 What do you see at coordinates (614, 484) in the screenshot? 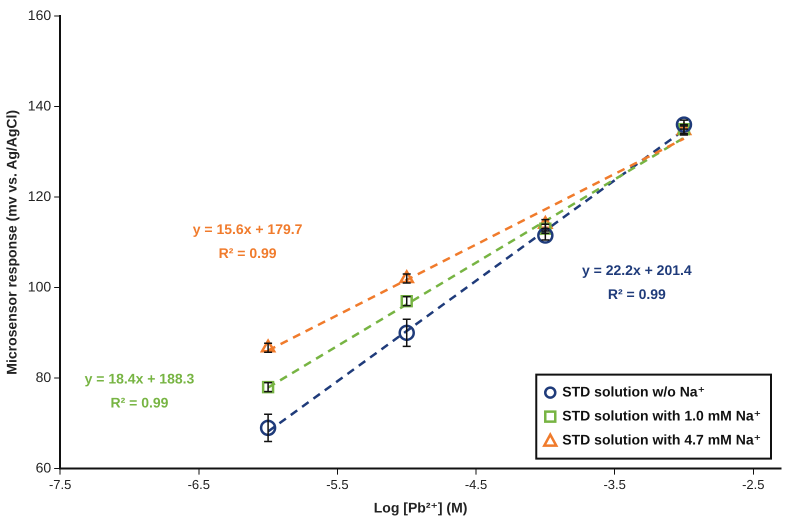
I see `x-tick-label: -3.5` at bounding box center [614, 484].